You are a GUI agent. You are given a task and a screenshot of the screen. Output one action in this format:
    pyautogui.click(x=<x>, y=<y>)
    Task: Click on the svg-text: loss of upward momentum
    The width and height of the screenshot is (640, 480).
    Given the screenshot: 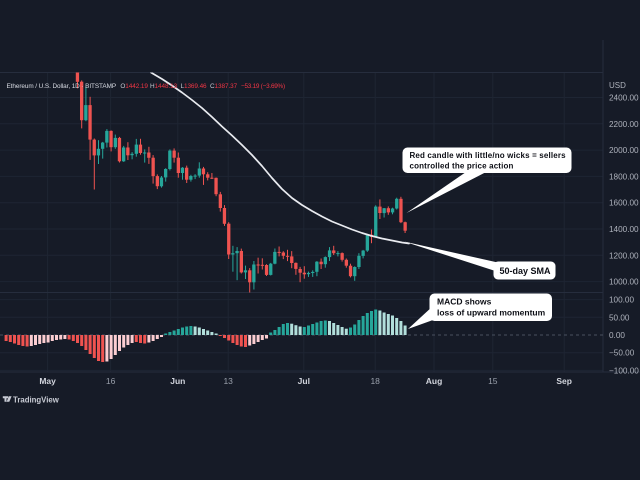 What is the action you would take?
    pyautogui.click(x=491, y=312)
    